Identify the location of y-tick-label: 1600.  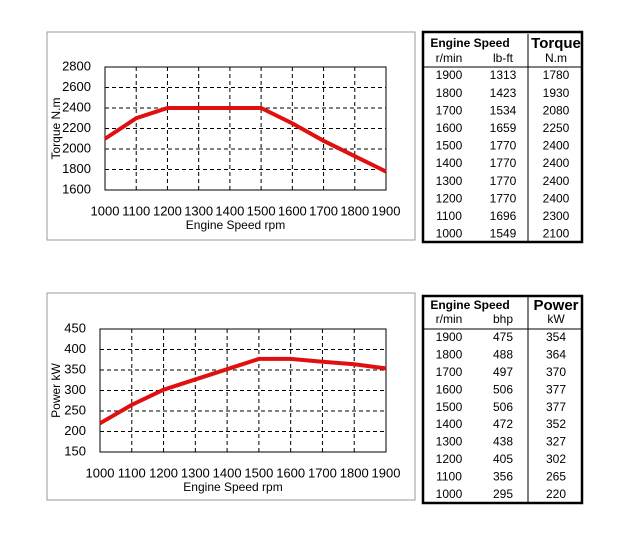
(76, 188).